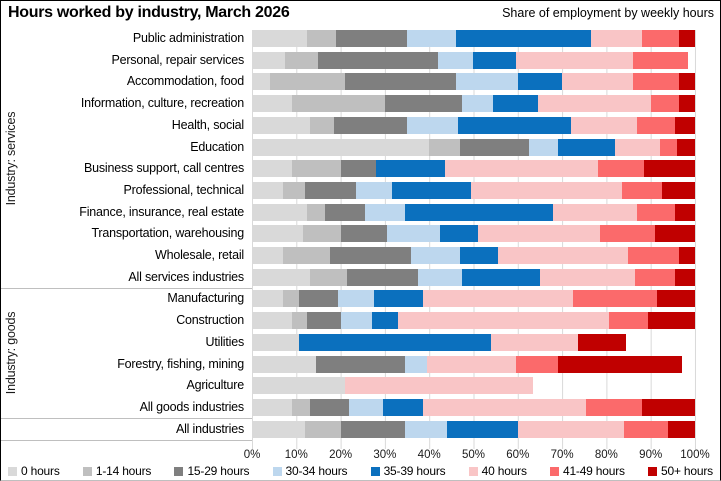  I want to click on group-label: Industry: services, so click(11, 158).